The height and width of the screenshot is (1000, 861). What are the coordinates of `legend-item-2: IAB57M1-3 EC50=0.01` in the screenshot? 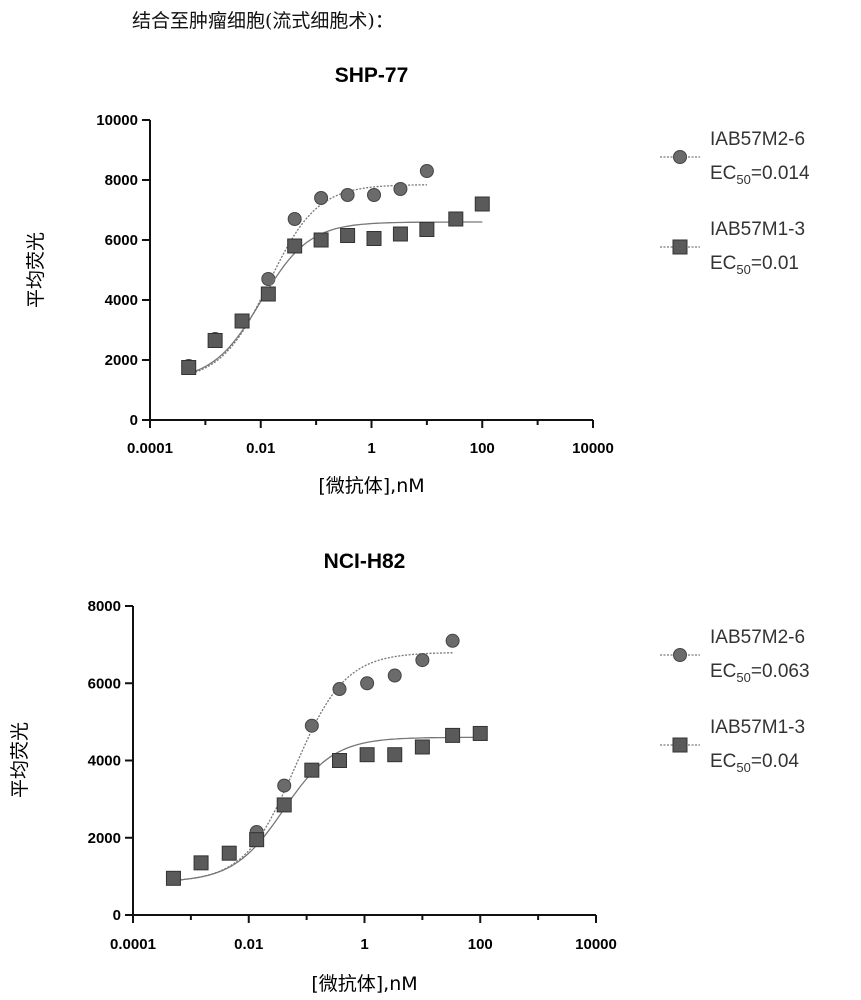 It's located at (732, 248).